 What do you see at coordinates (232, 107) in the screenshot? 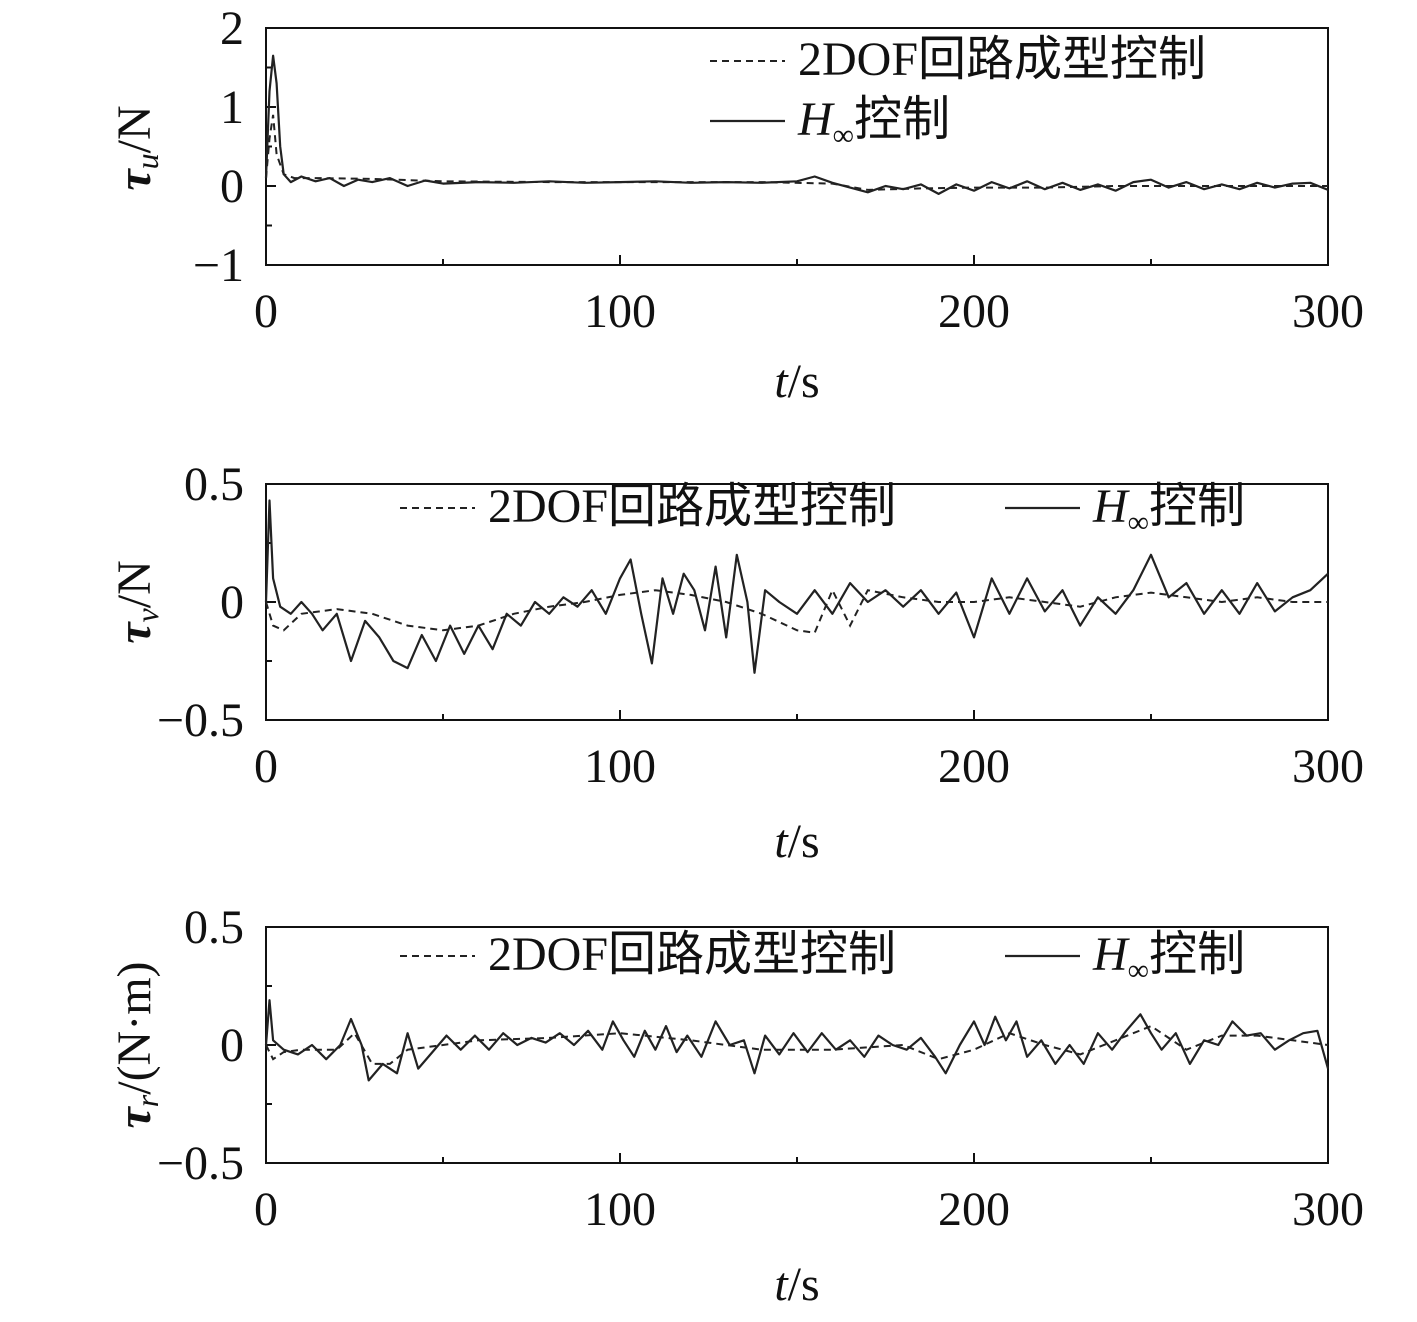
I see `y-tick-label: 1` at bounding box center [232, 107].